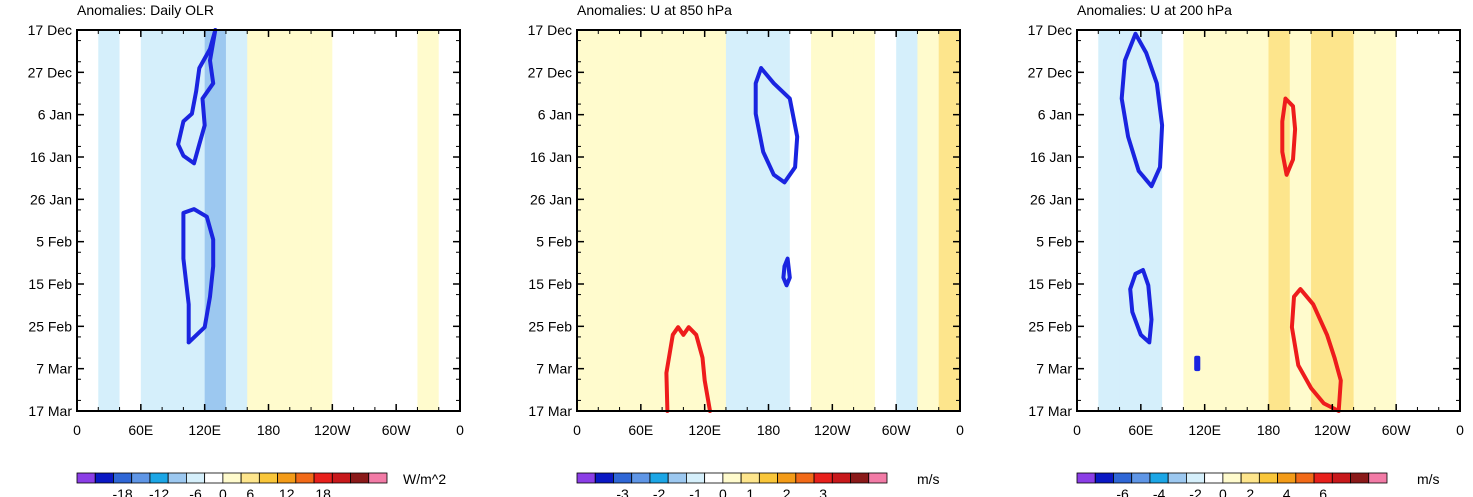  What do you see at coordinates (695, 491) in the screenshot?
I see `colorbar-label: -1` at bounding box center [695, 491].